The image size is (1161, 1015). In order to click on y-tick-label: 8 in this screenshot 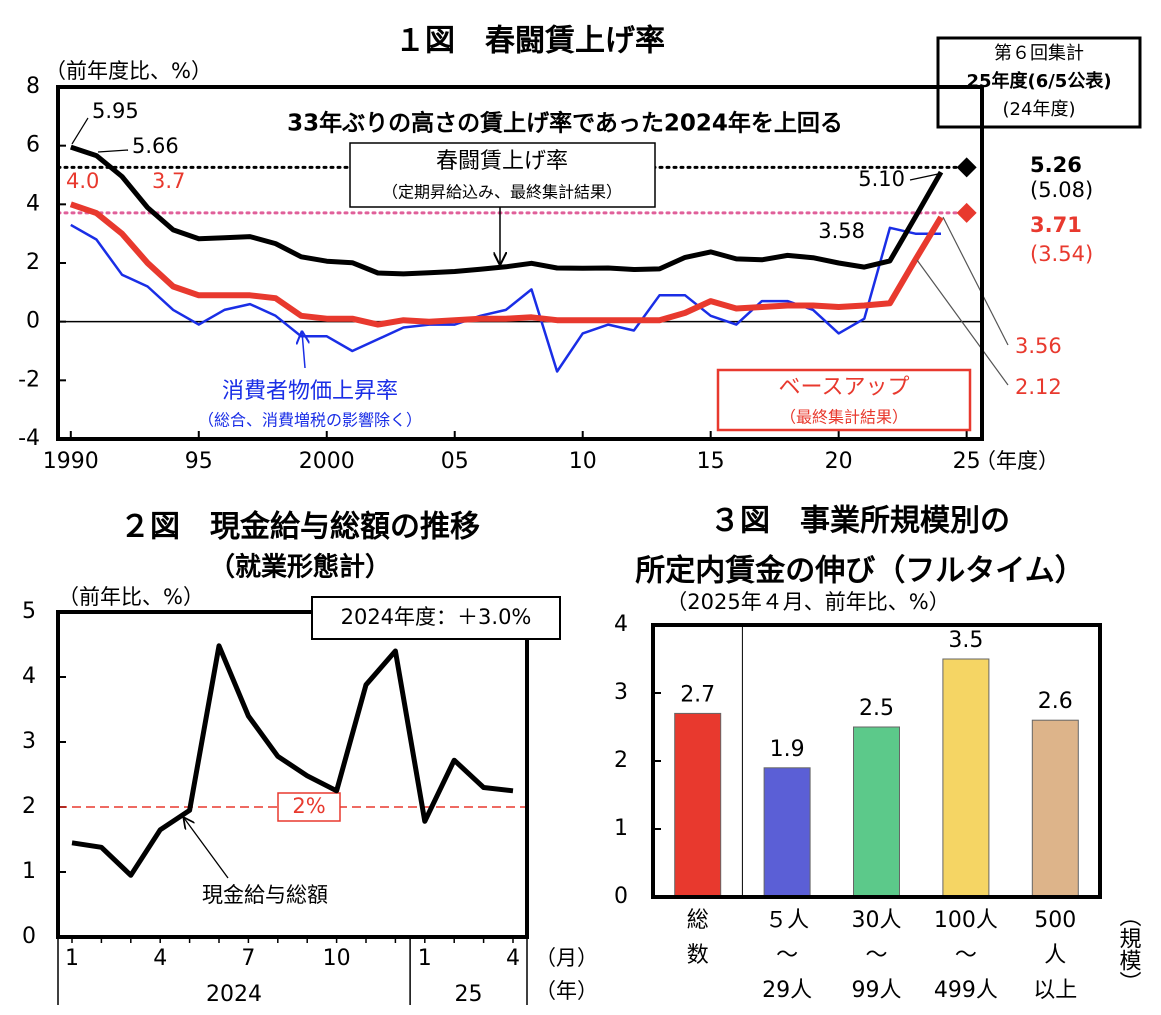, I will do `click(33, 86)`.